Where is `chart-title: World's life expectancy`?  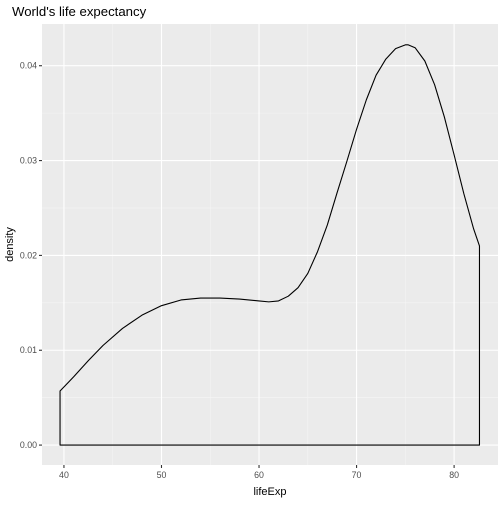 chart-title: World's life expectancy is located at coordinates (79, 11).